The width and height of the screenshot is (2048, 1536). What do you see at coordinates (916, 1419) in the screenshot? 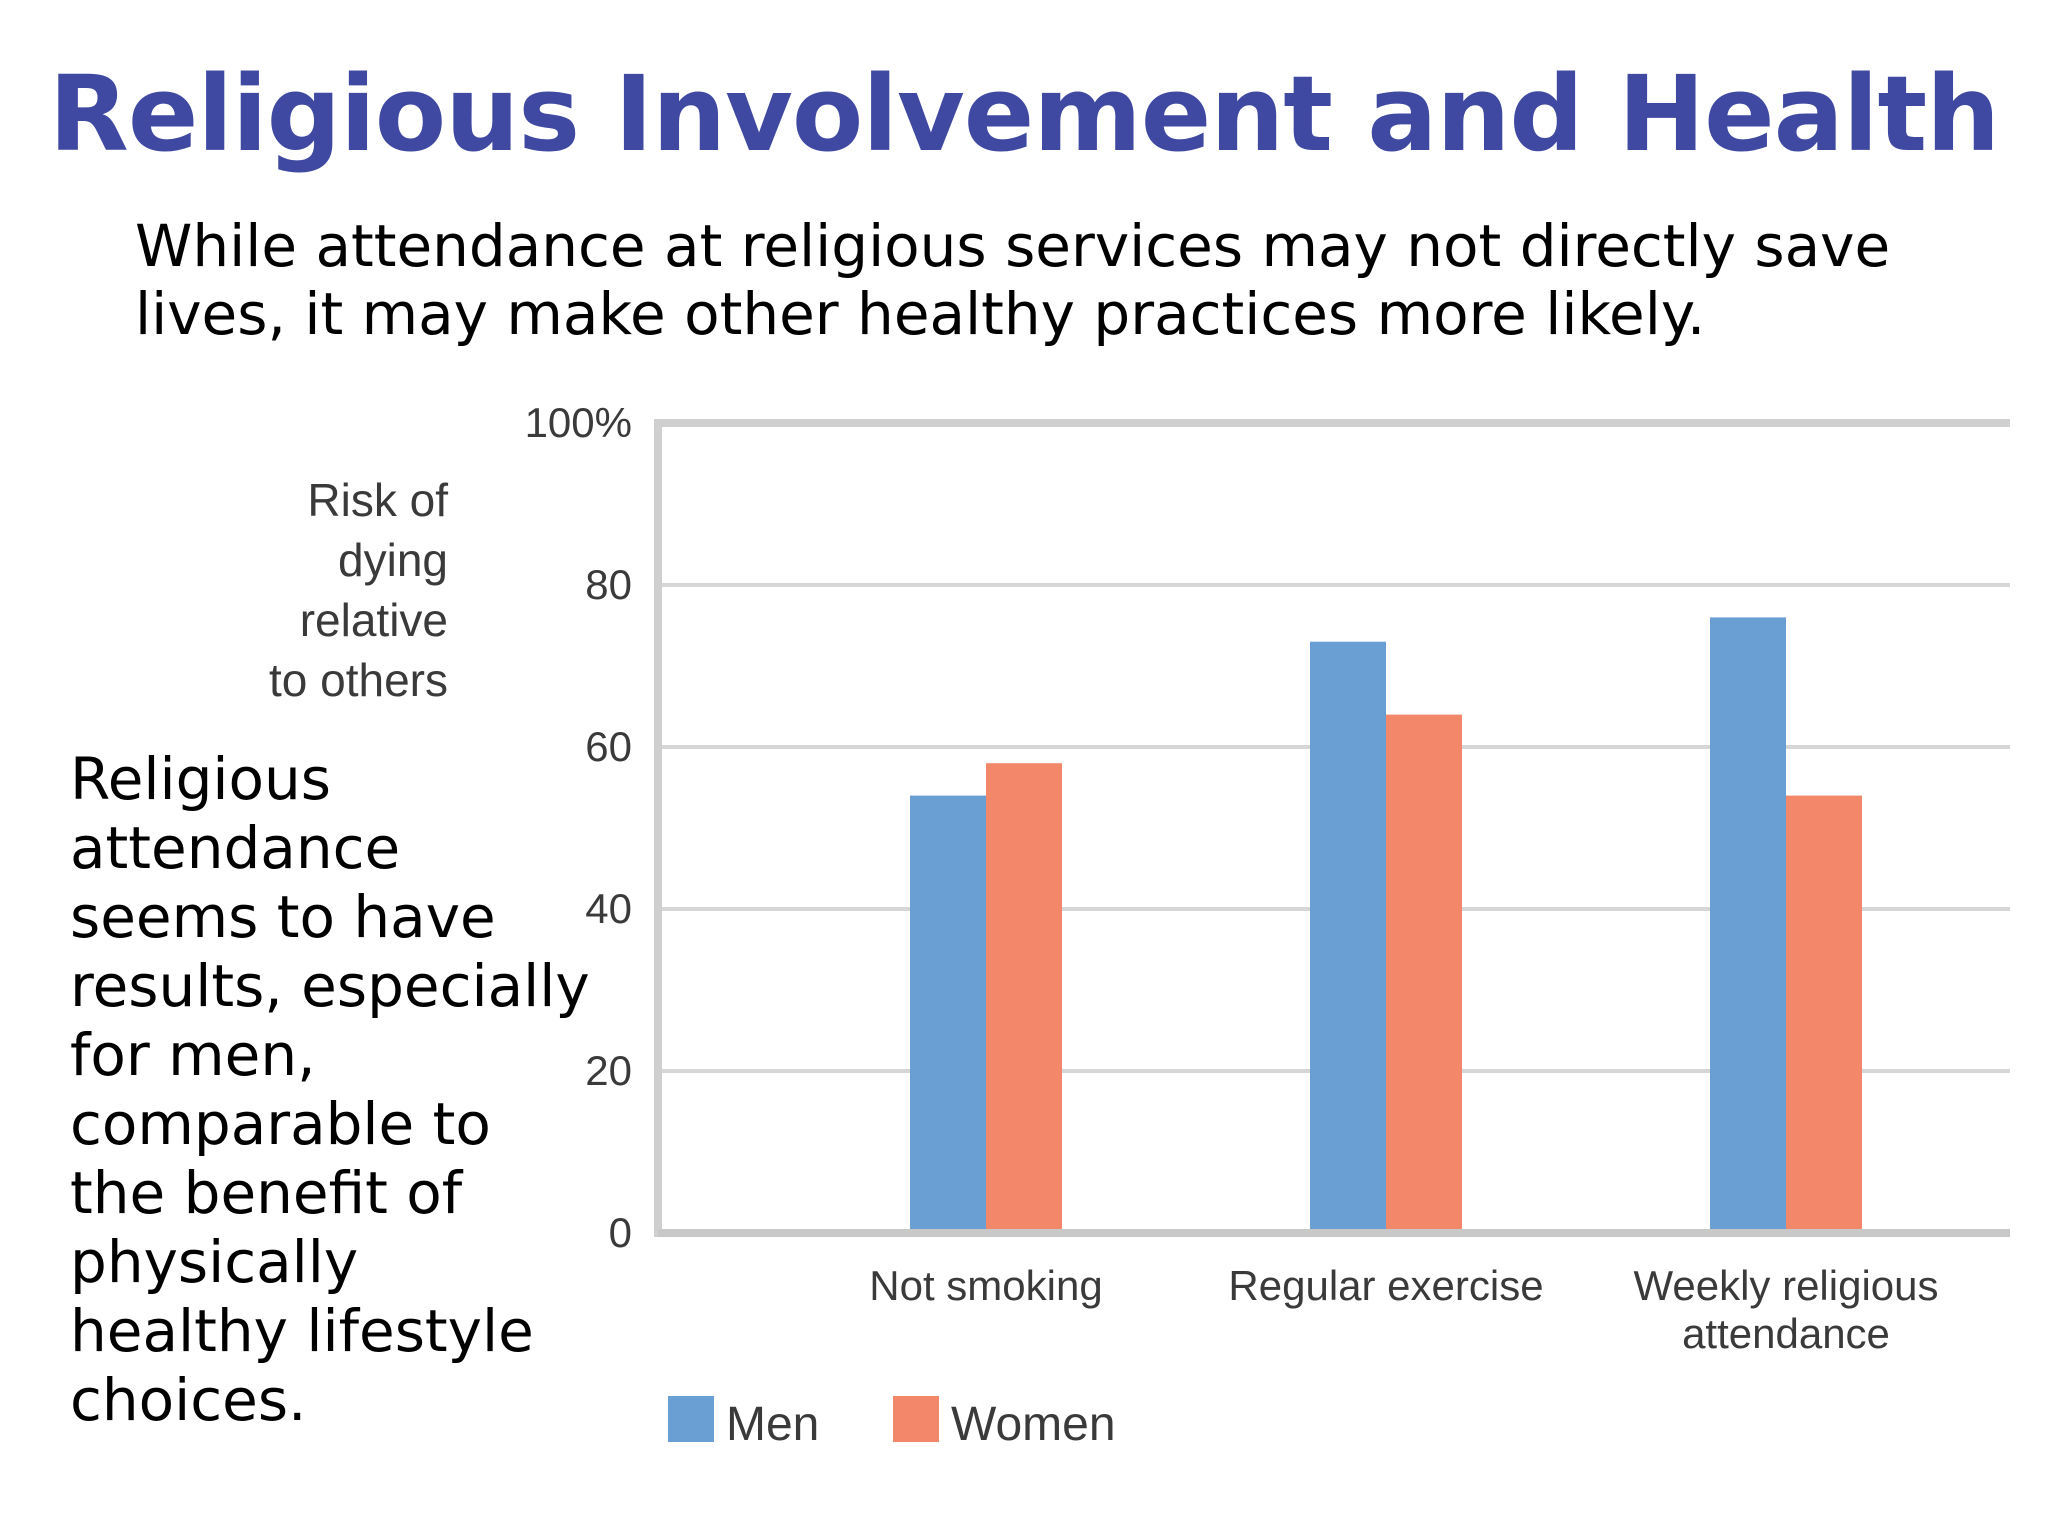
I see `legend-swatch-women` at bounding box center [916, 1419].